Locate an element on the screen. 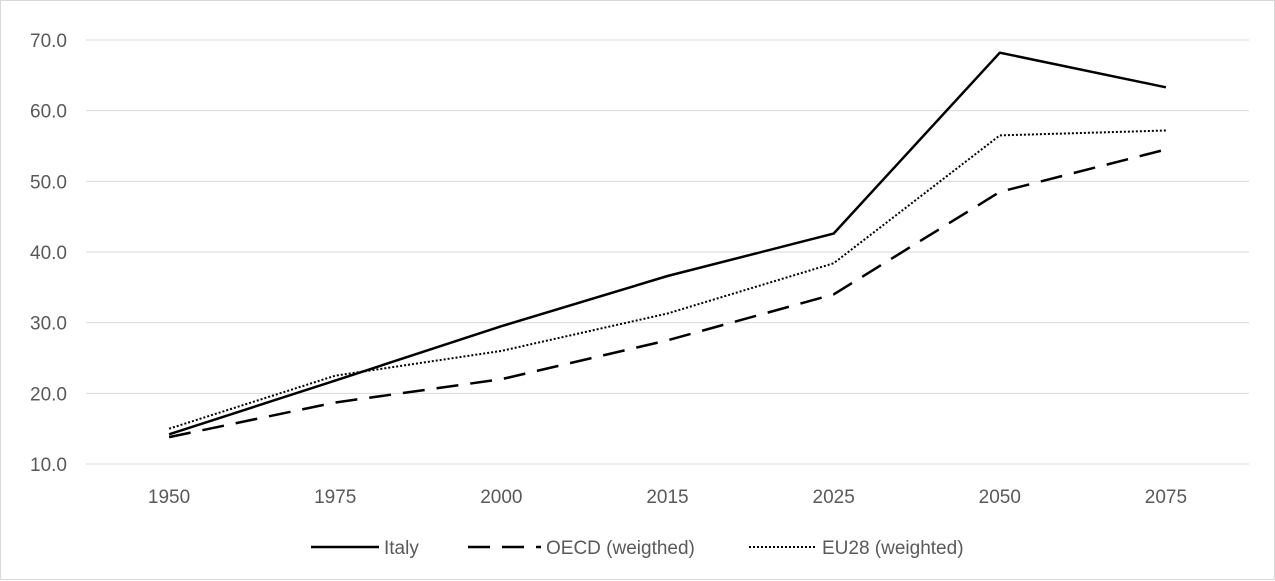 Image resolution: width=1275 pixels, height=581 pixels. y-tick-label: 20.0 is located at coordinates (48, 394).